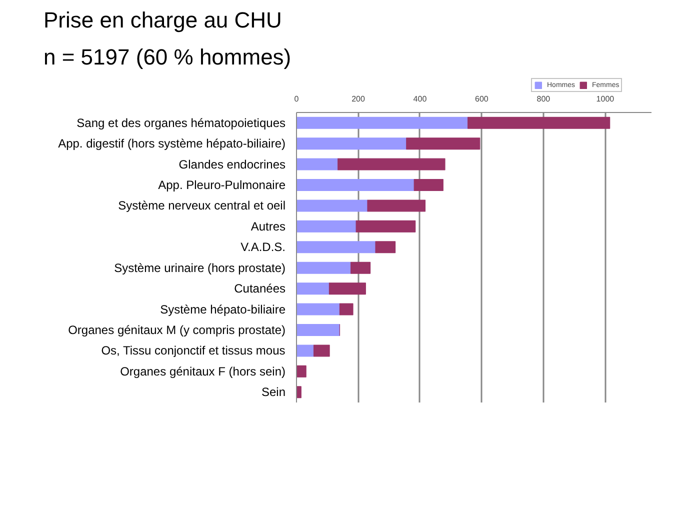  I want to click on x-tick-label: 0, so click(297, 99).